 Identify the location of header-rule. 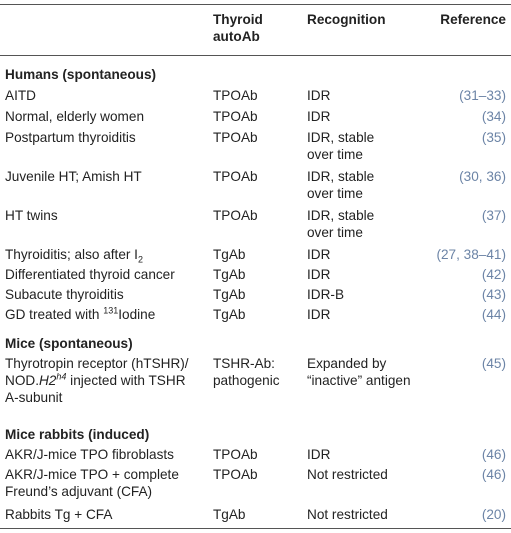
(255, 55).